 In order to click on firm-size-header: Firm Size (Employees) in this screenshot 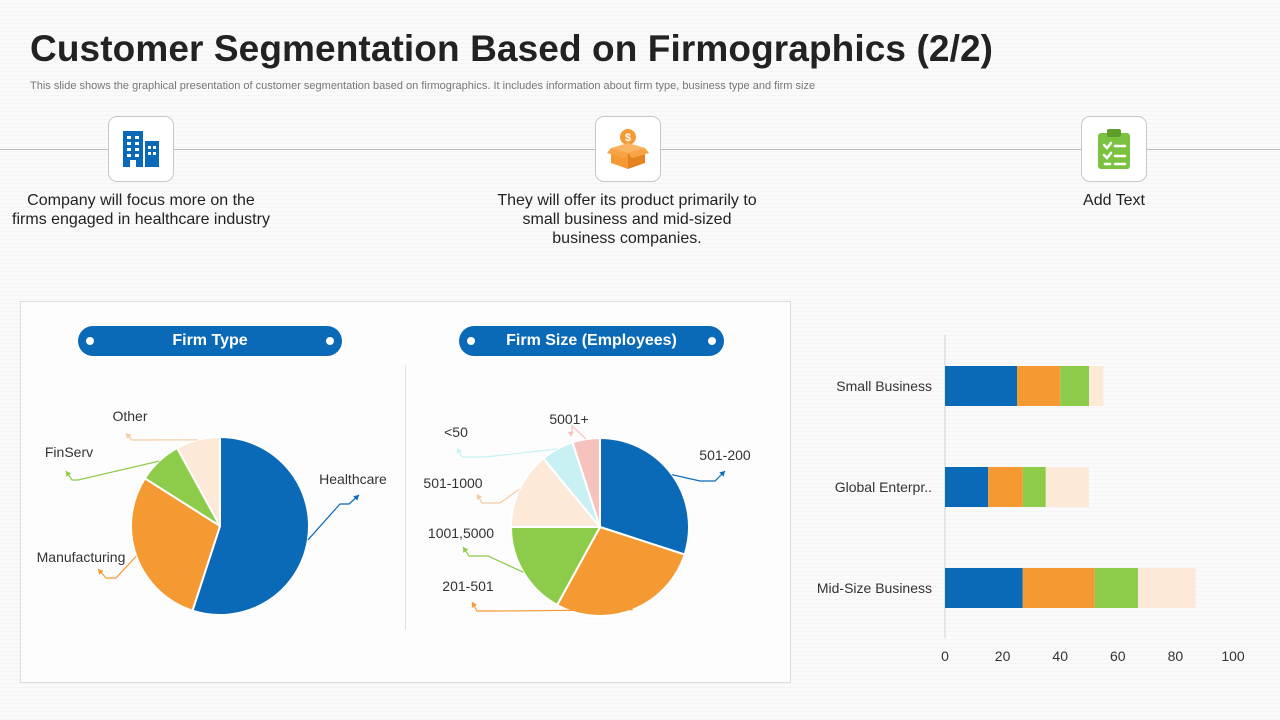, I will do `click(591, 341)`.